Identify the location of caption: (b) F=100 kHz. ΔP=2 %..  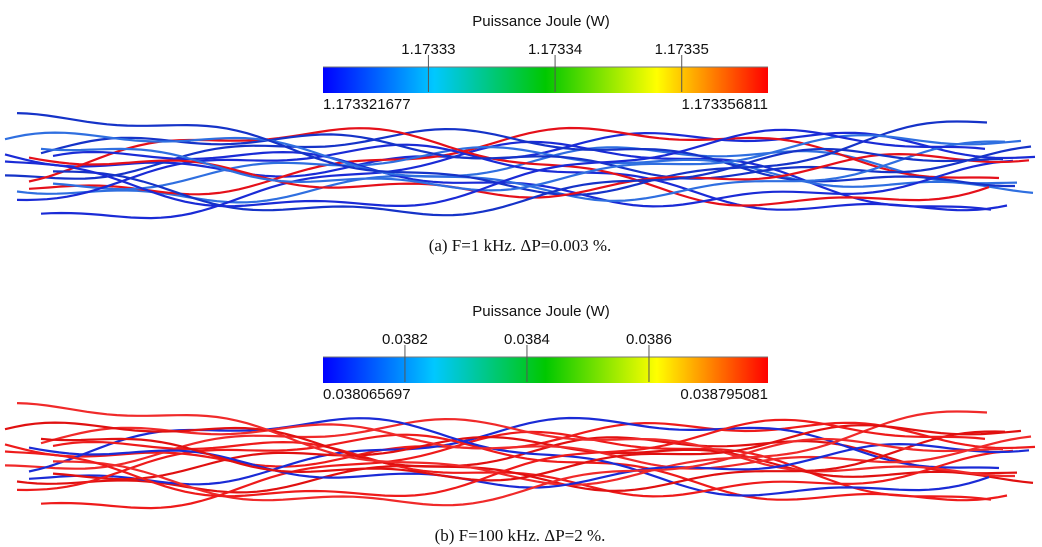
(520, 535).